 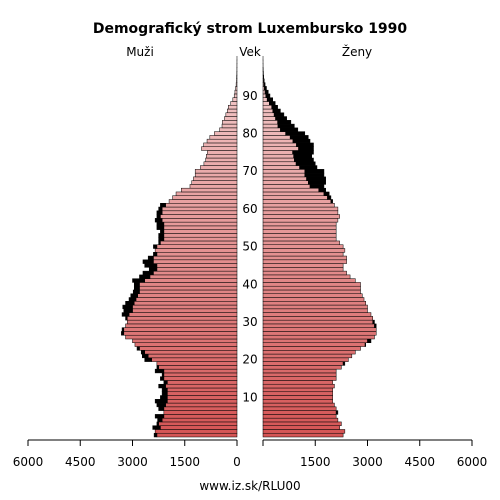 What do you see at coordinates (249, 171) in the screenshot?
I see `age-tick-label: 70` at bounding box center [249, 171].